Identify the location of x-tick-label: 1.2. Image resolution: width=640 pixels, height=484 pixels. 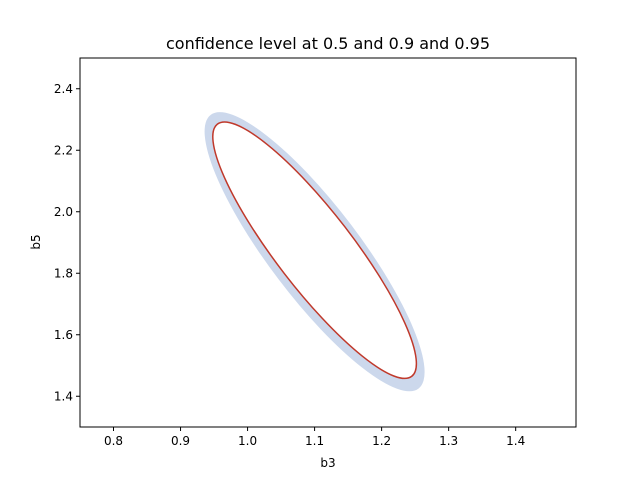
(381, 441).